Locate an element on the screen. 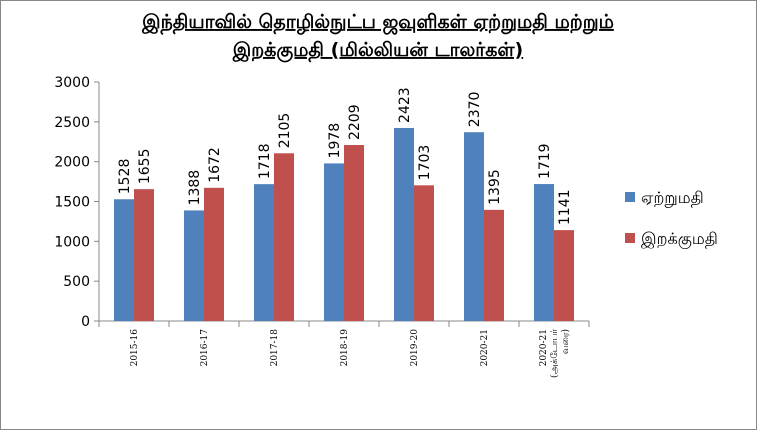 This screenshot has width=757, height=430. text-line: இறக்குமதி (மில்லியன் டாலர்கள்) is located at coordinates (377, 51).